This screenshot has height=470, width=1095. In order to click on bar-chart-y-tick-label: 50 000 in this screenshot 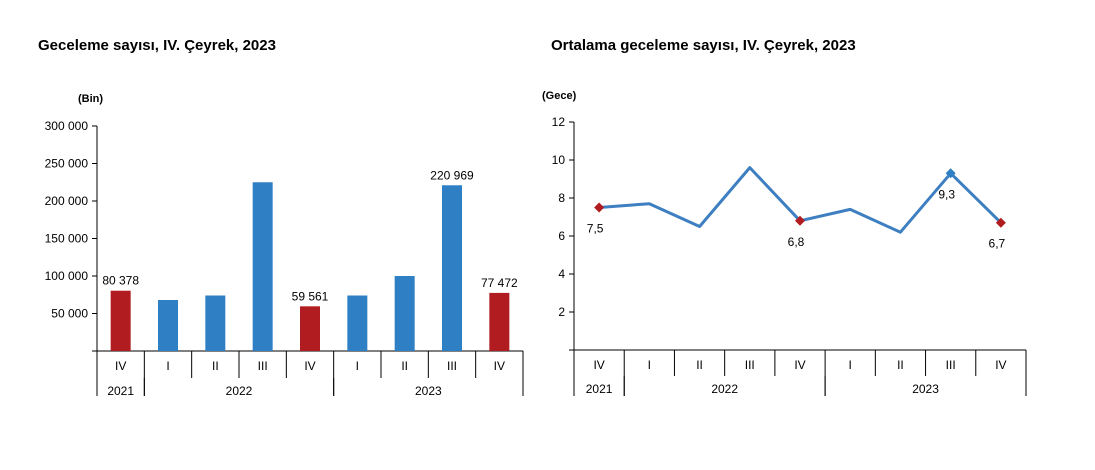, I will do `click(69, 314)`.